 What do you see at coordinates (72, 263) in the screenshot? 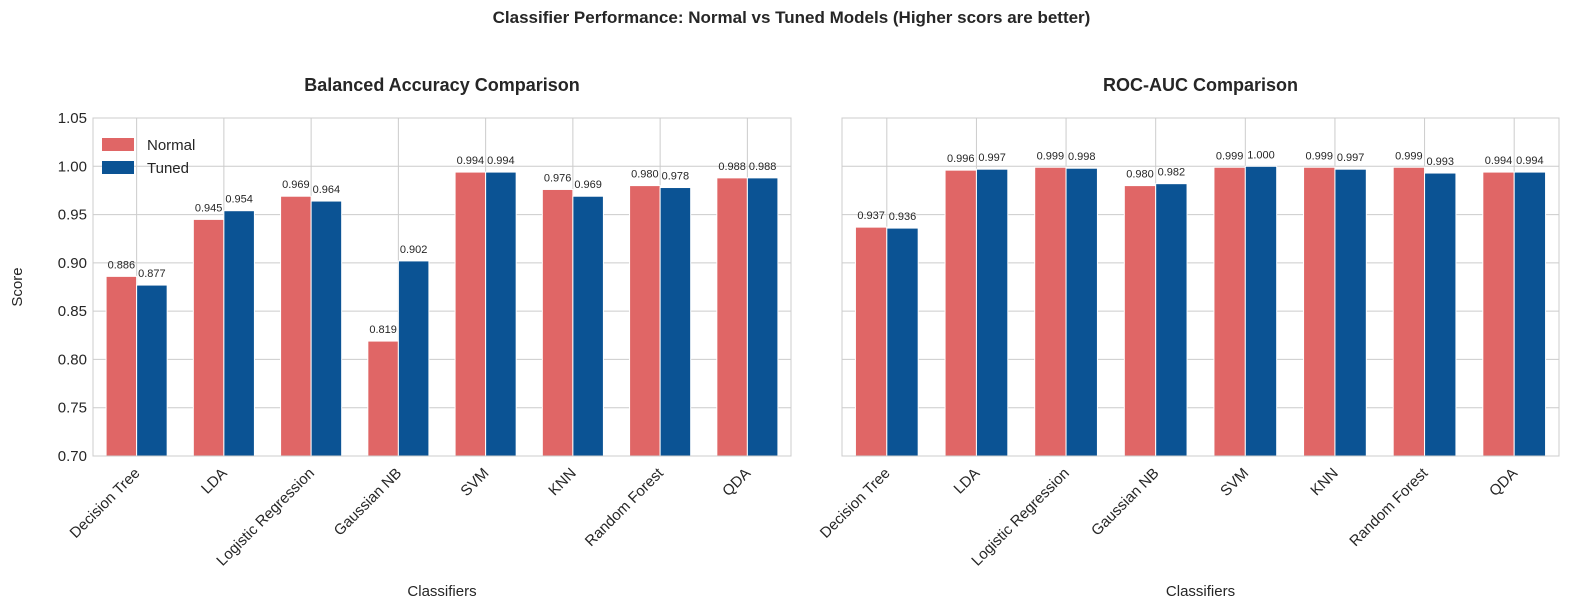
I see `y-tick-label: 0.90` at bounding box center [72, 263].